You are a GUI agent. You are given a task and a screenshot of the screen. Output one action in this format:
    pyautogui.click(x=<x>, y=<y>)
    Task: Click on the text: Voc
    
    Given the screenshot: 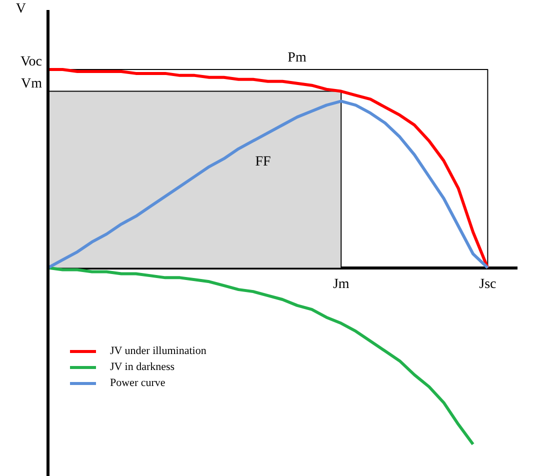 What is the action you would take?
    pyautogui.click(x=31, y=62)
    